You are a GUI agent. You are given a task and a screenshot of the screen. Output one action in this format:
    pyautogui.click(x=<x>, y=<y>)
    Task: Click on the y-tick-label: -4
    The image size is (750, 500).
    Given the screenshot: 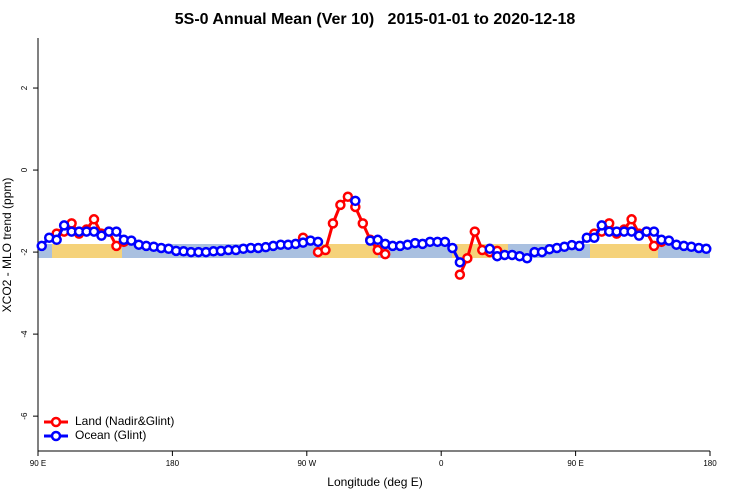 What is the action you would take?
    pyautogui.click(x=24, y=334)
    